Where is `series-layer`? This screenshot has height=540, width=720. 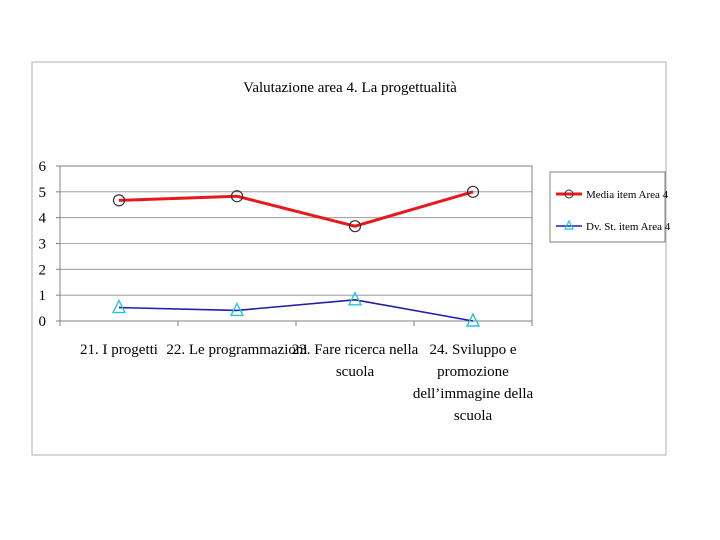 series-layer is located at coordinates (296, 256).